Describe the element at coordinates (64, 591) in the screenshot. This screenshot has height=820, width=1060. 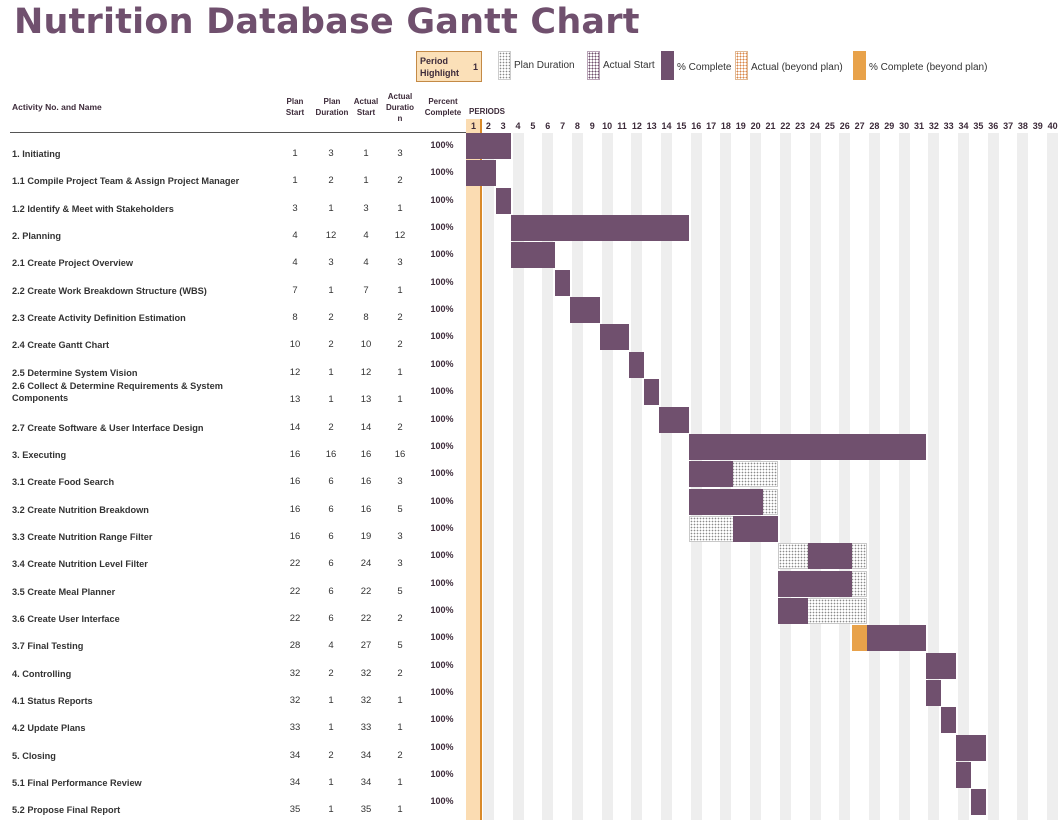
I see `activity-name: 3.5 Create Meal Planner` at that location.